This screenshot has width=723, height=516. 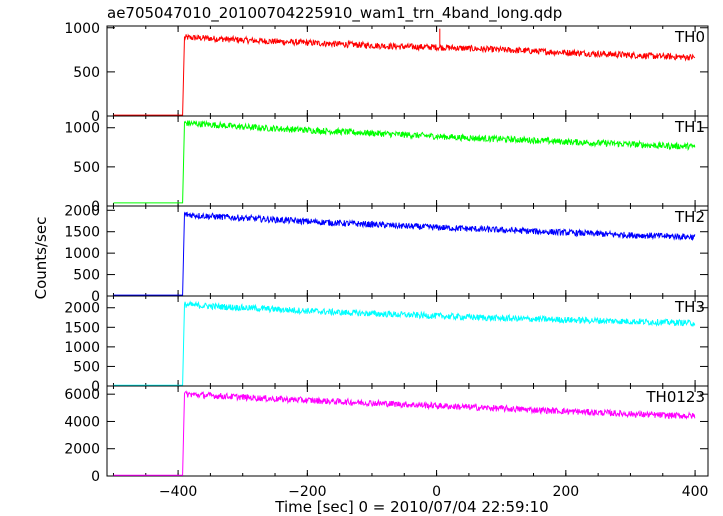 What do you see at coordinates (689, 37) in the screenshot?
I see `panel-label: TH0` at bounding box center [689, 37].